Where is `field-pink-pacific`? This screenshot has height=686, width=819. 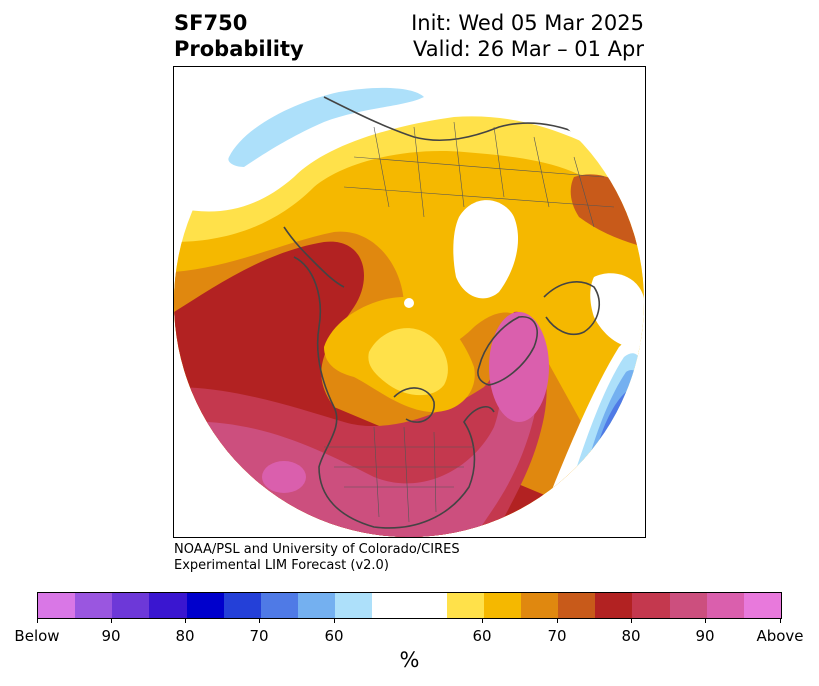
field-pink-pacific is located at coordinates (284, 477).